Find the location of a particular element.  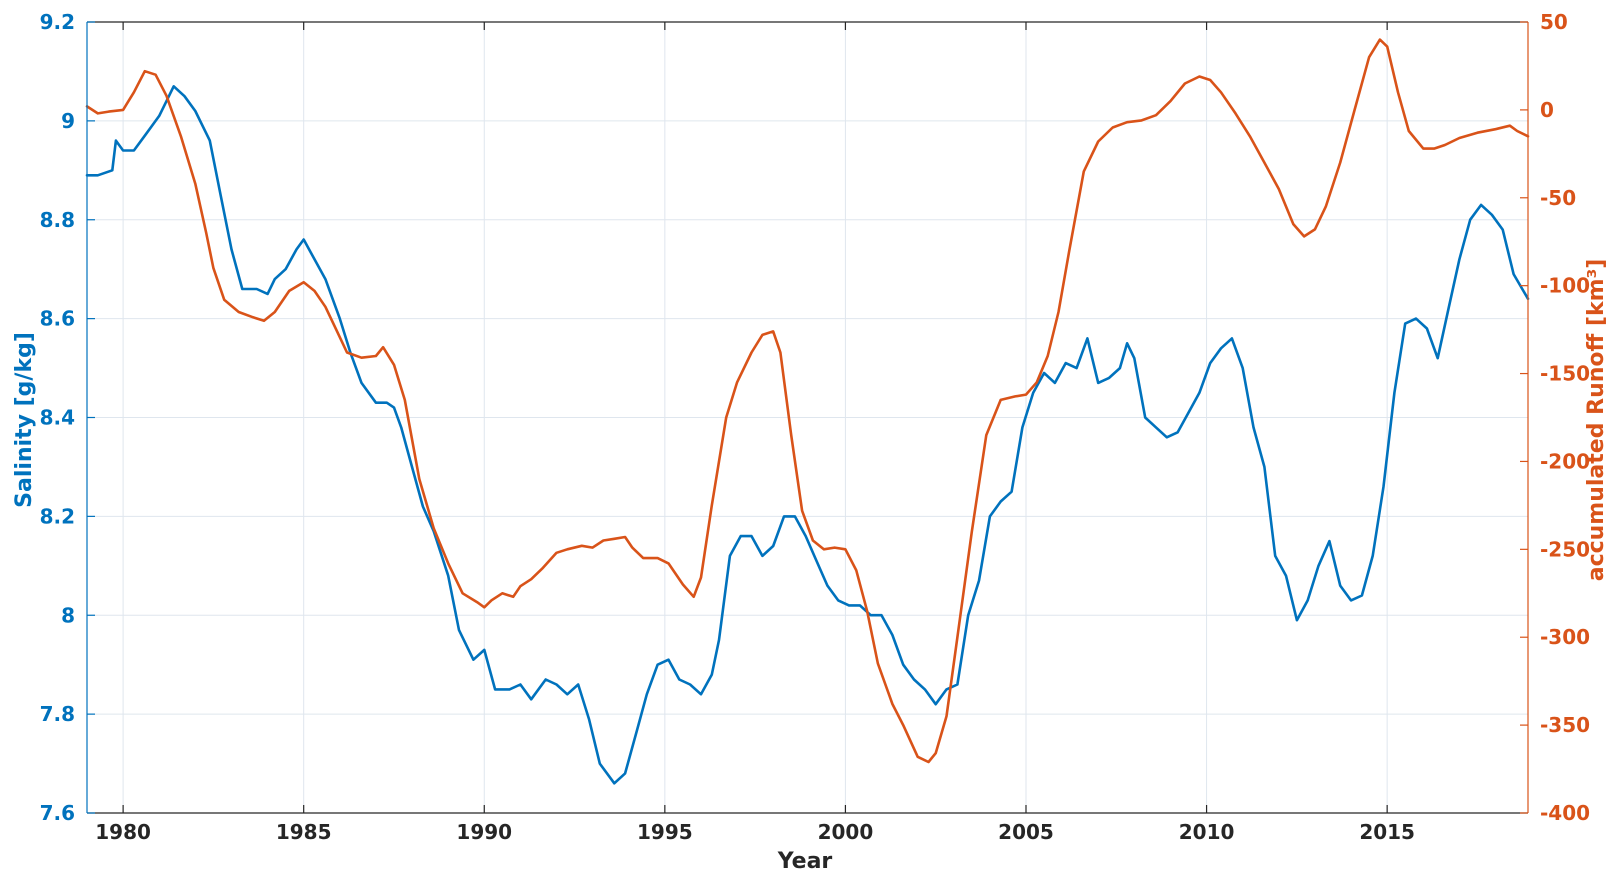

left-tick-label: 8.4 is located at coordinates (57, 418).